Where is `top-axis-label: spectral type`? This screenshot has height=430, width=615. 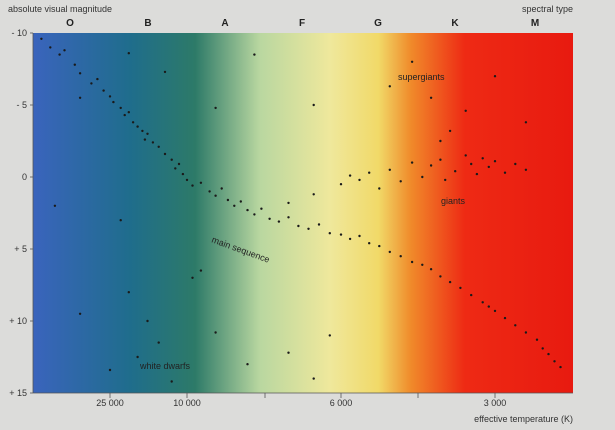 top-axis-label: spectral type is located at coordinates (547, 9).